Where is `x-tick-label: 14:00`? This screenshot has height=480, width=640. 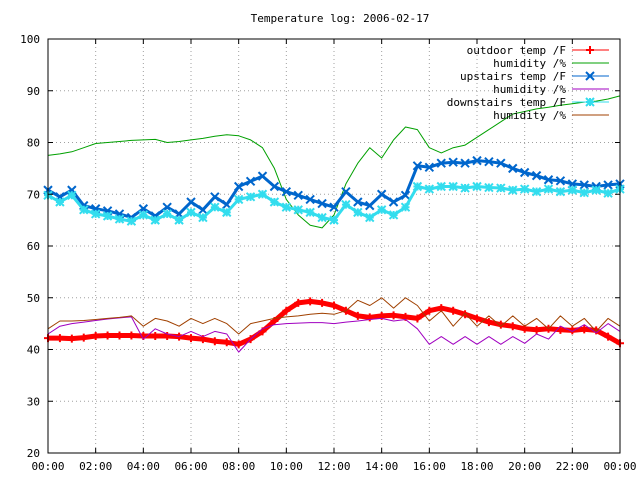
x-tick-label: 14:00 is located at coordinates (381, 466).